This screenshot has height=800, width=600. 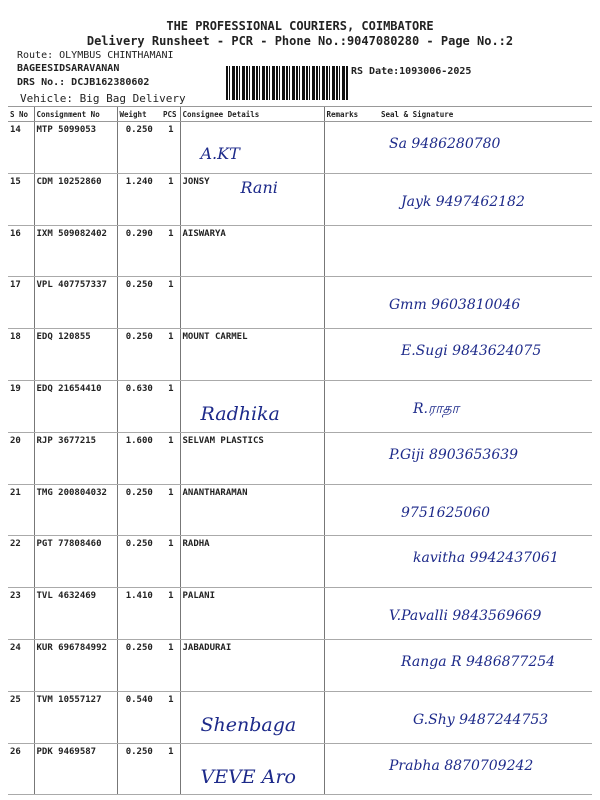 I want to click on consignee: MOUNT CARMEL, so click(x=251, y=354).